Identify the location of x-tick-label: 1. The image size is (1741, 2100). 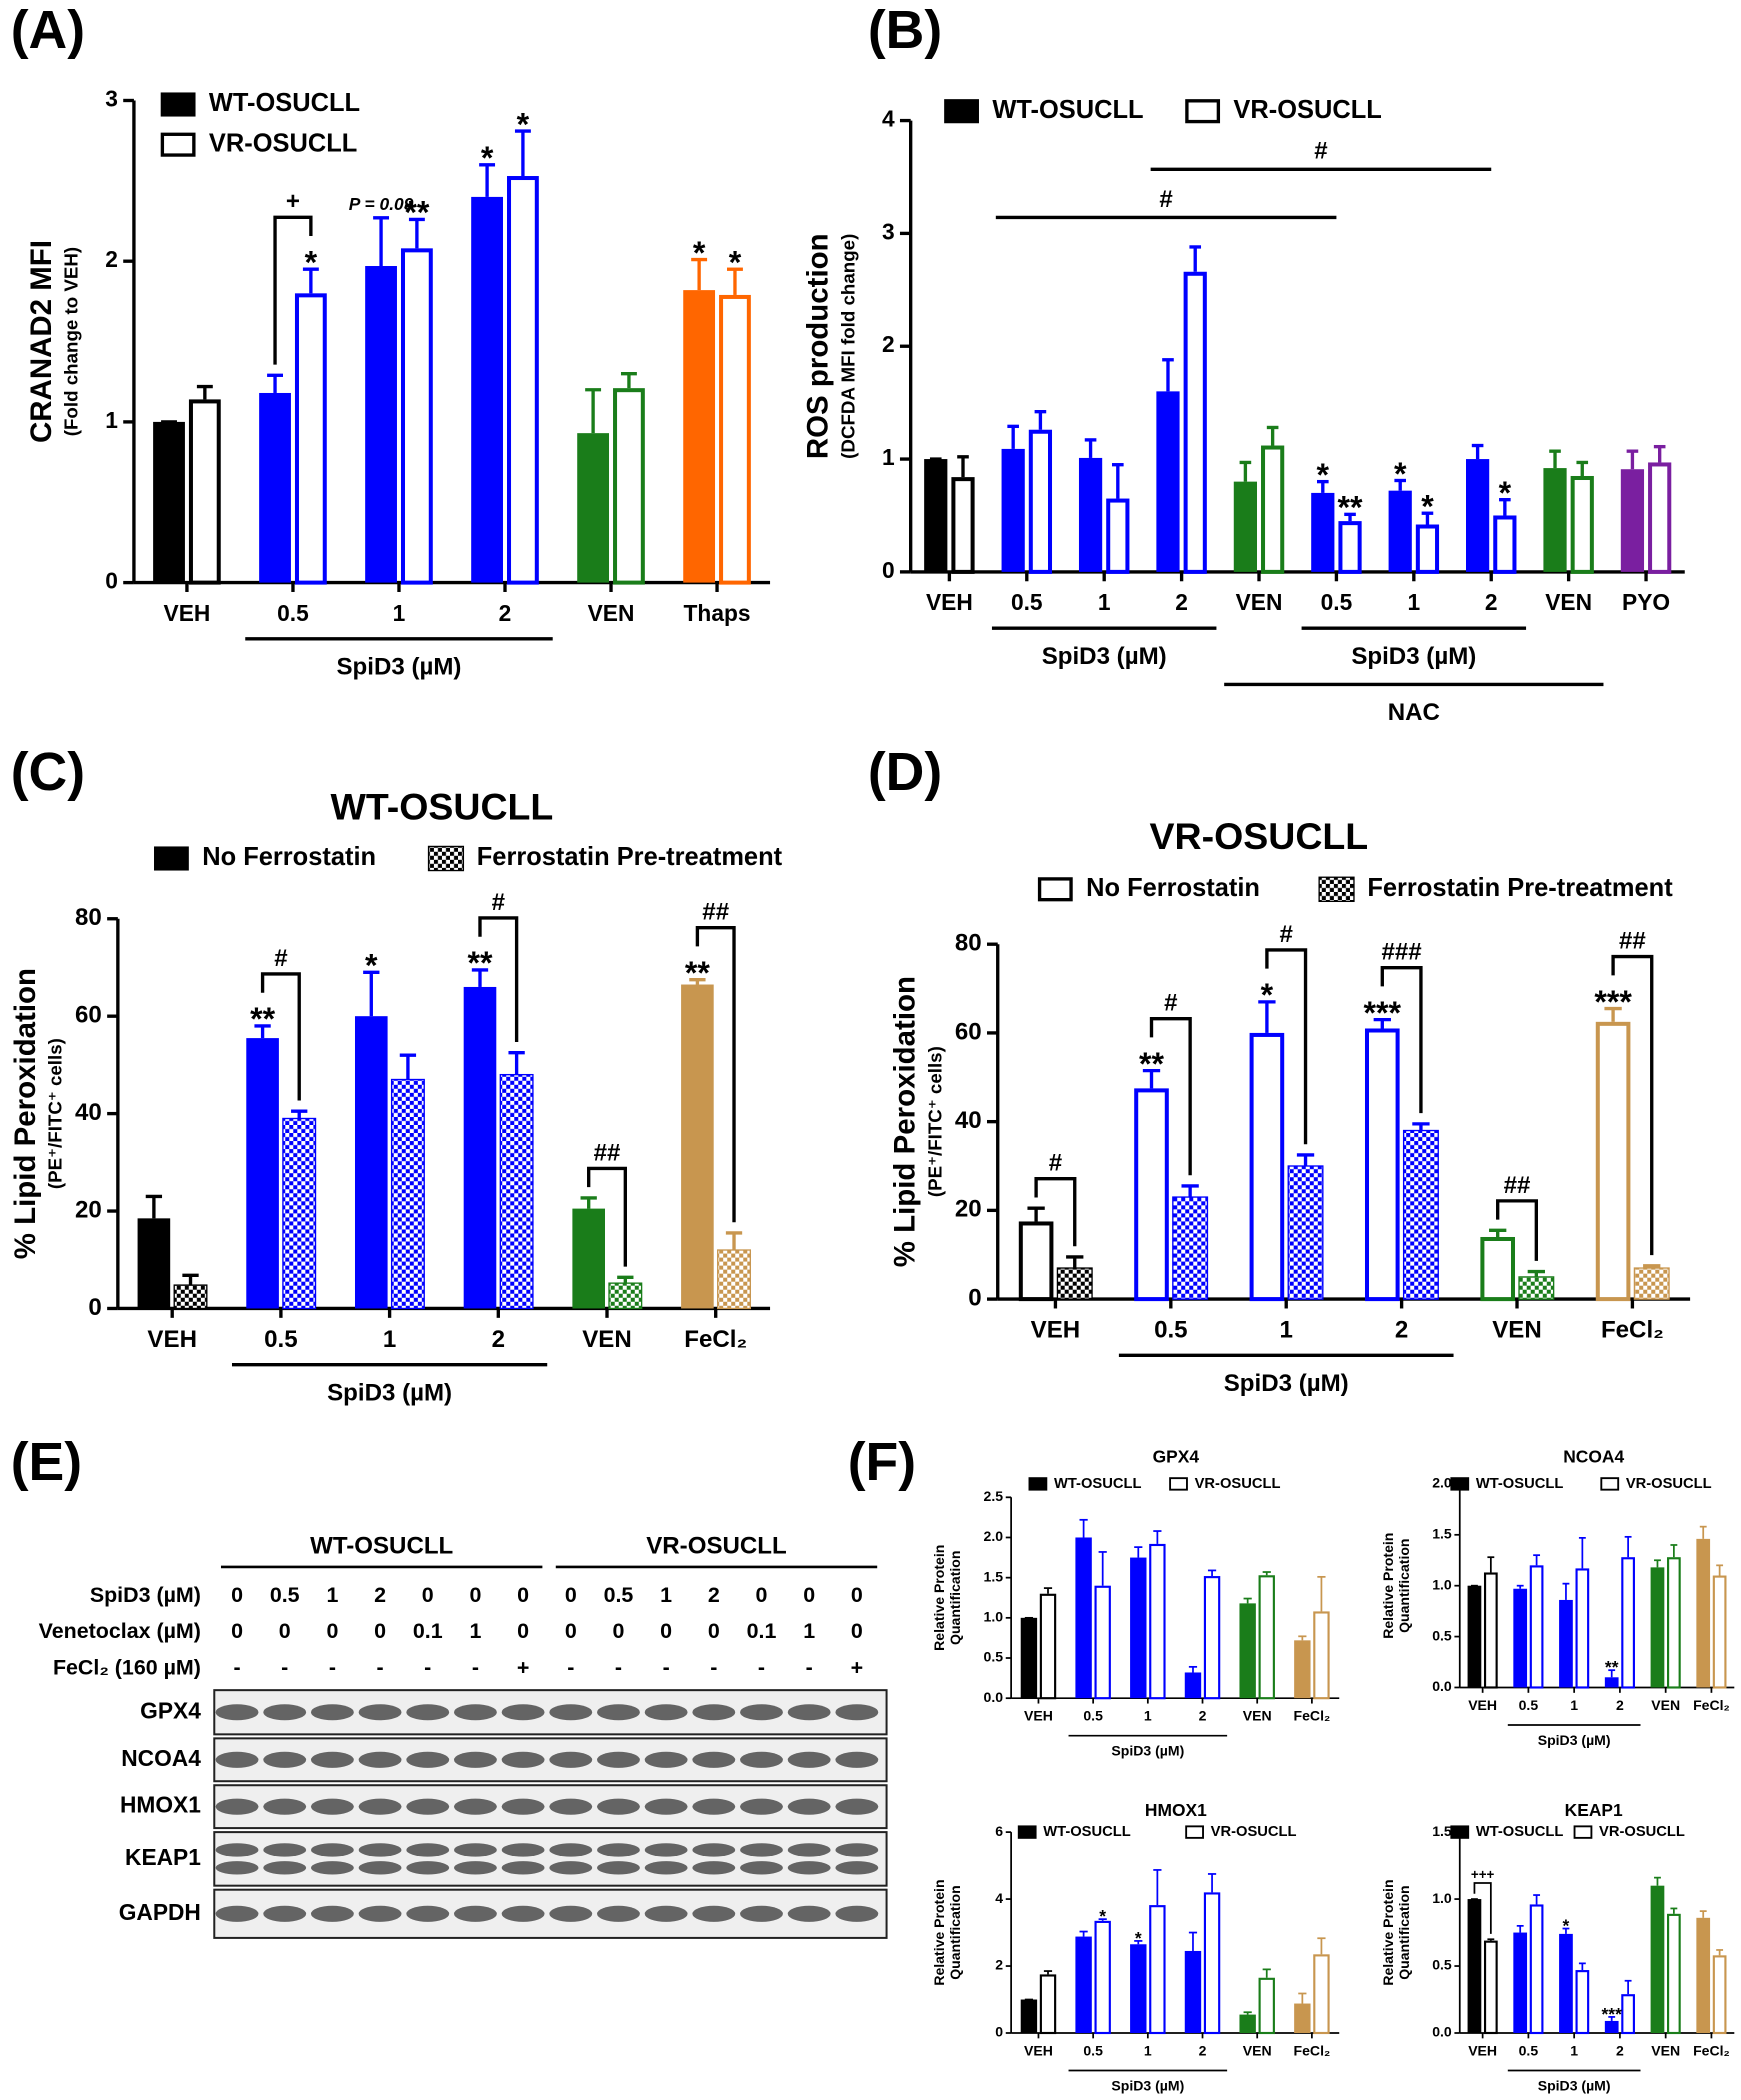
(1104, 602).